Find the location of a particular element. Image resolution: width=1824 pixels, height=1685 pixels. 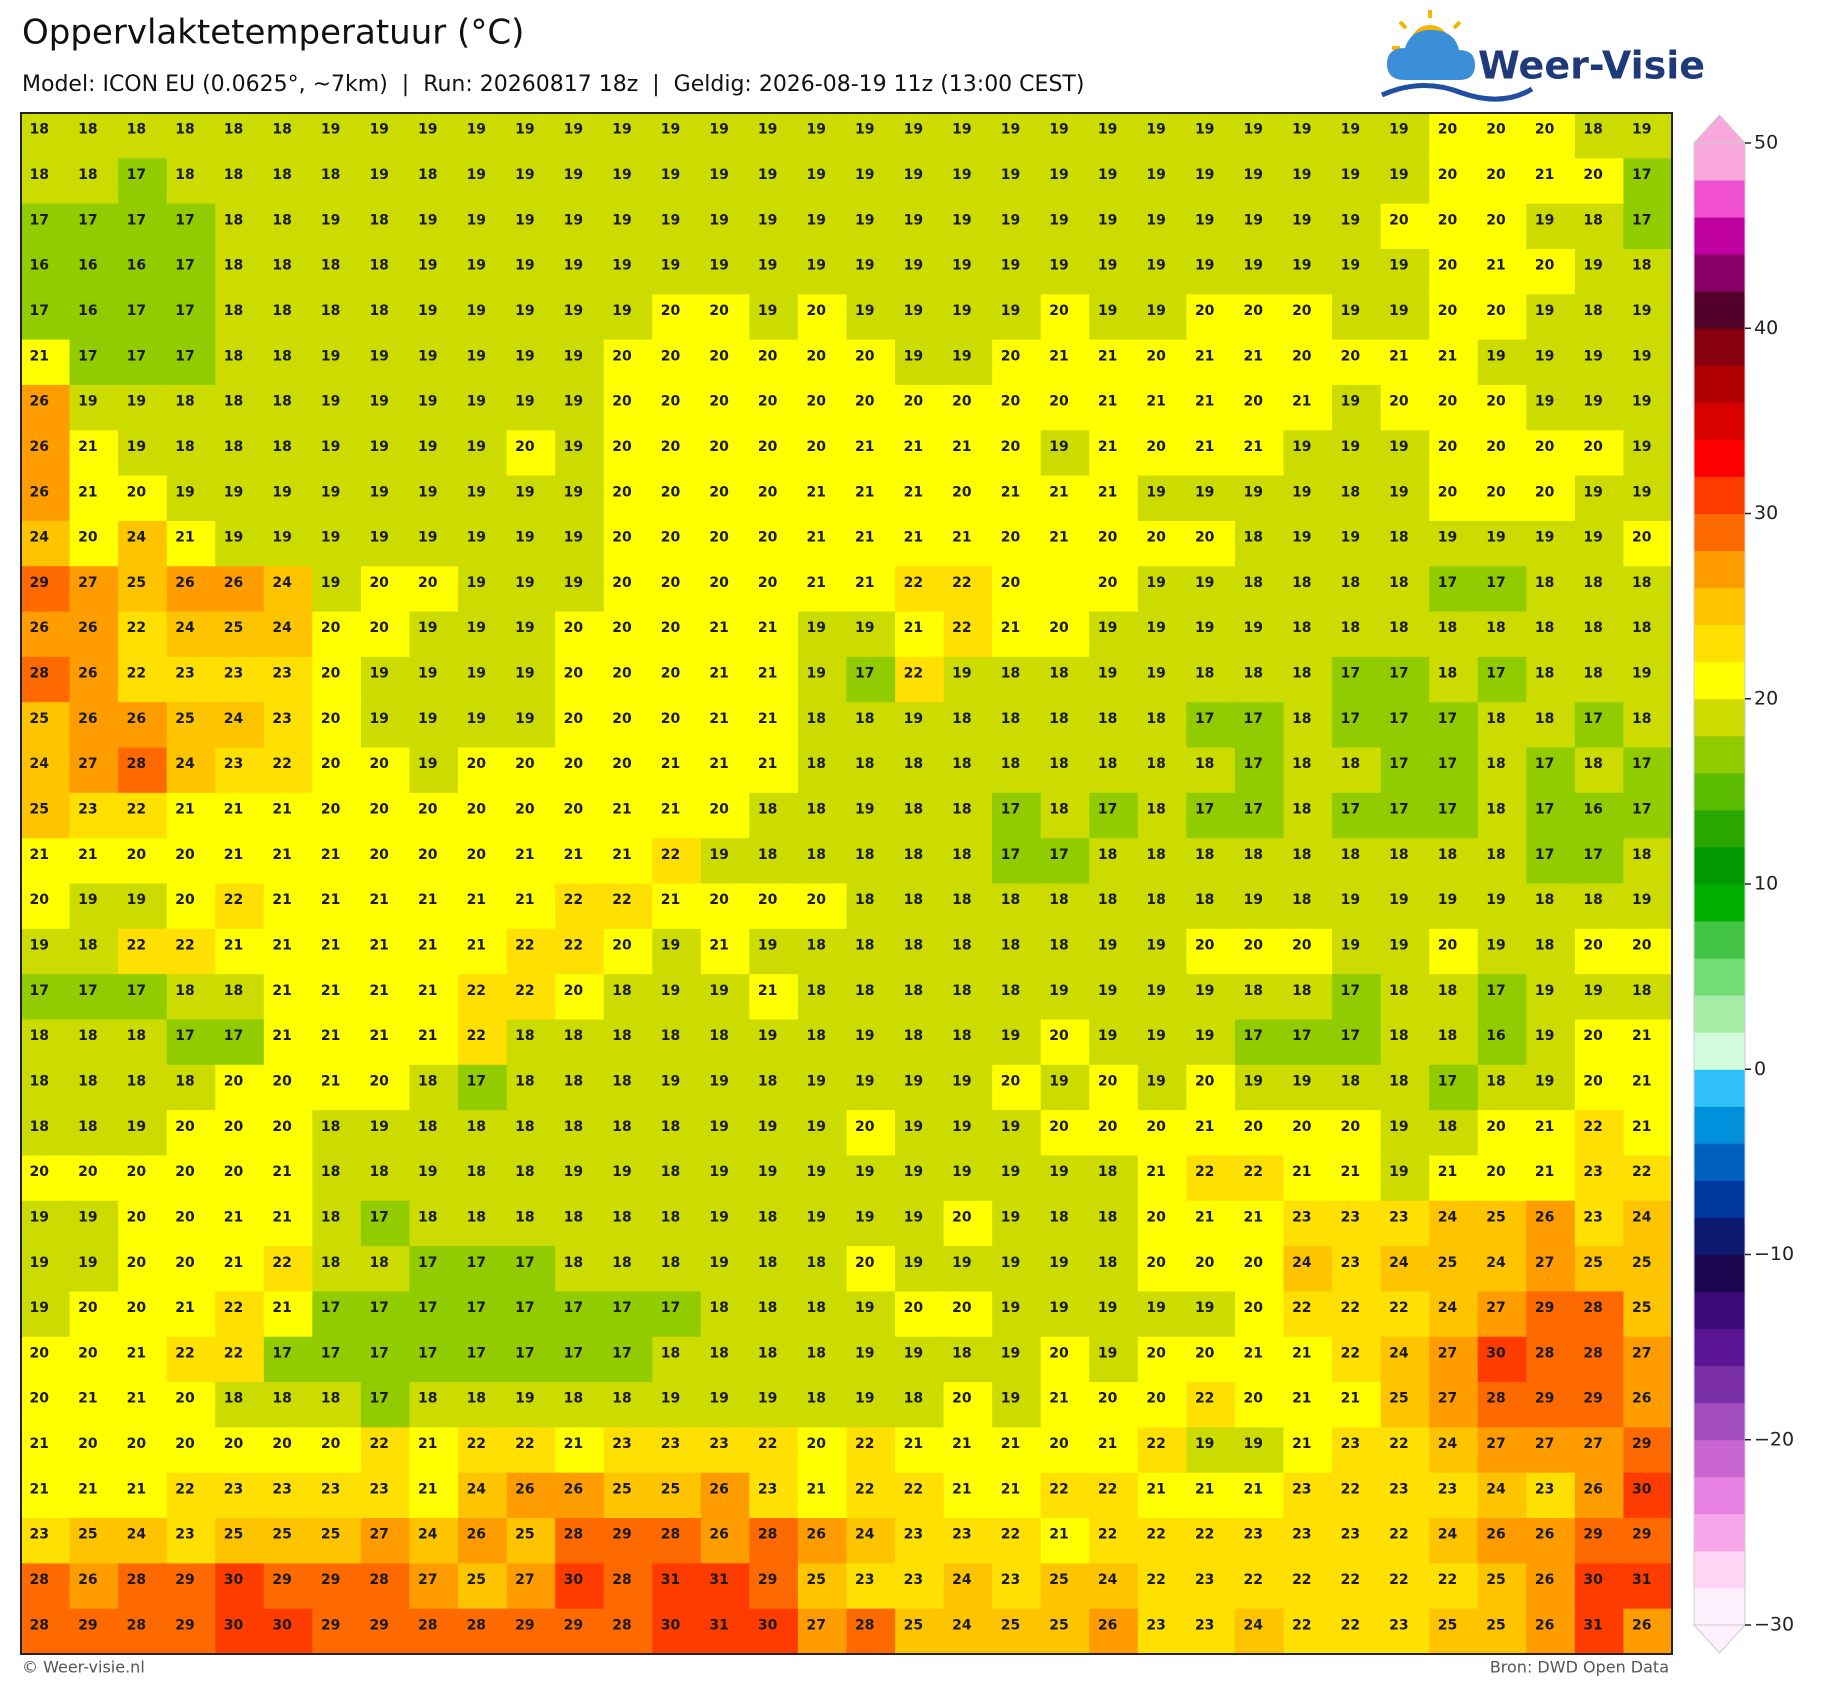

temperature-label: 30 is located at coordinates (234, 1580).